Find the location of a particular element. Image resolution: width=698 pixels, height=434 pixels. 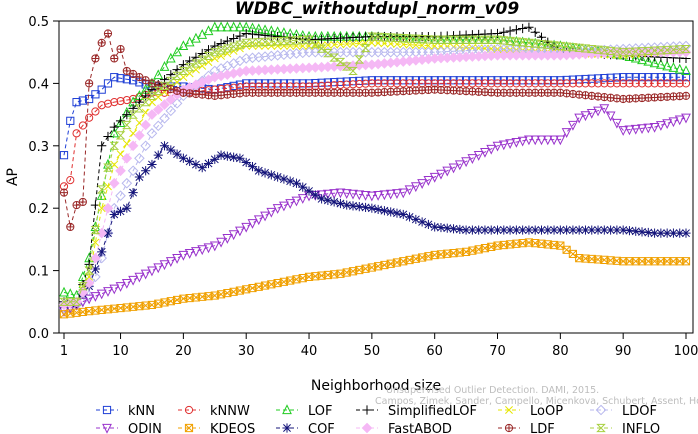

y-axis: 0.0 0.1 0.2 0.3 0.4 0.5 is located at coordinates (43, 178).